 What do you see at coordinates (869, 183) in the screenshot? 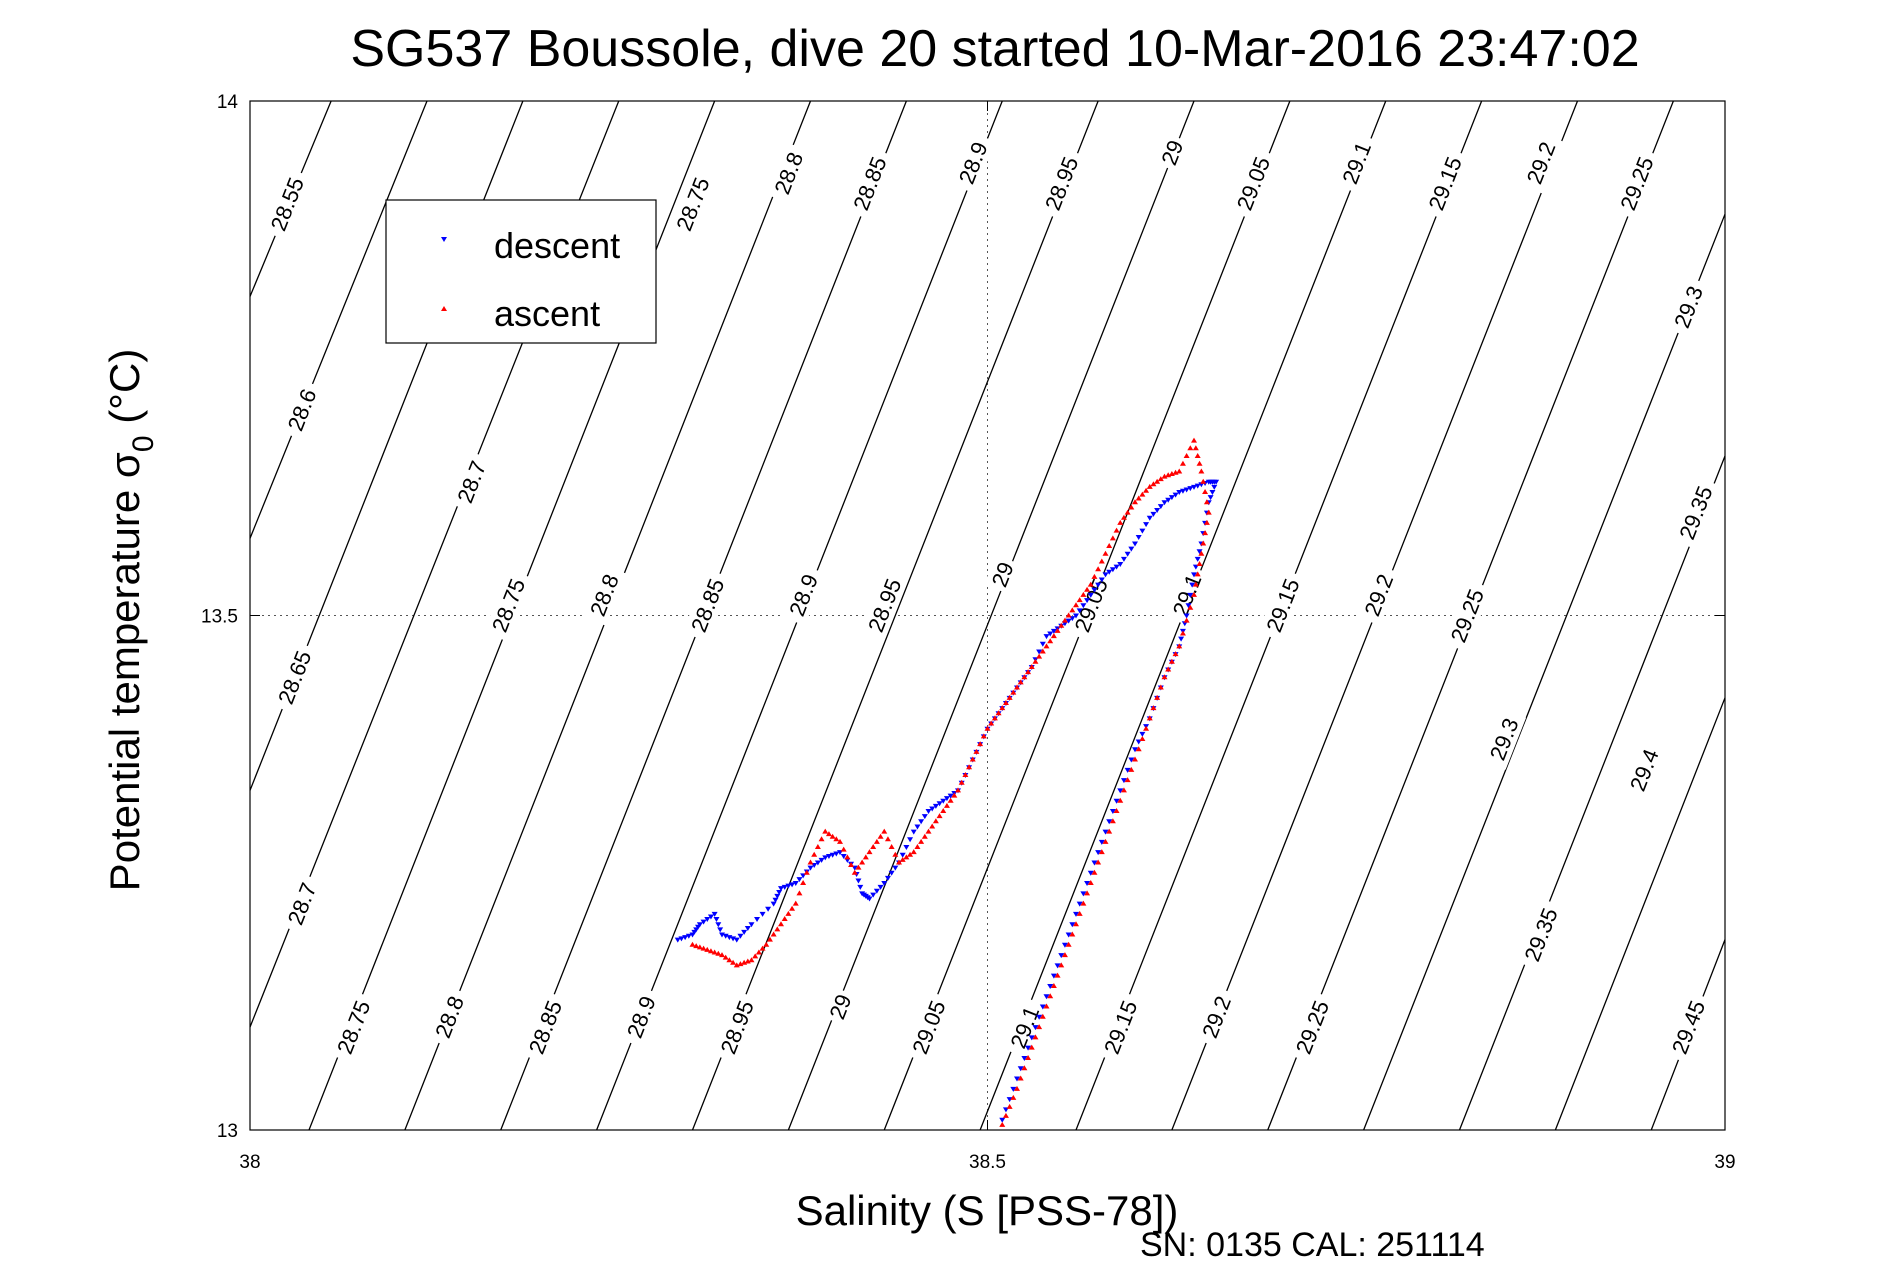
I see `contour-label-extra-6-bg` at bounding box center [869, 183].